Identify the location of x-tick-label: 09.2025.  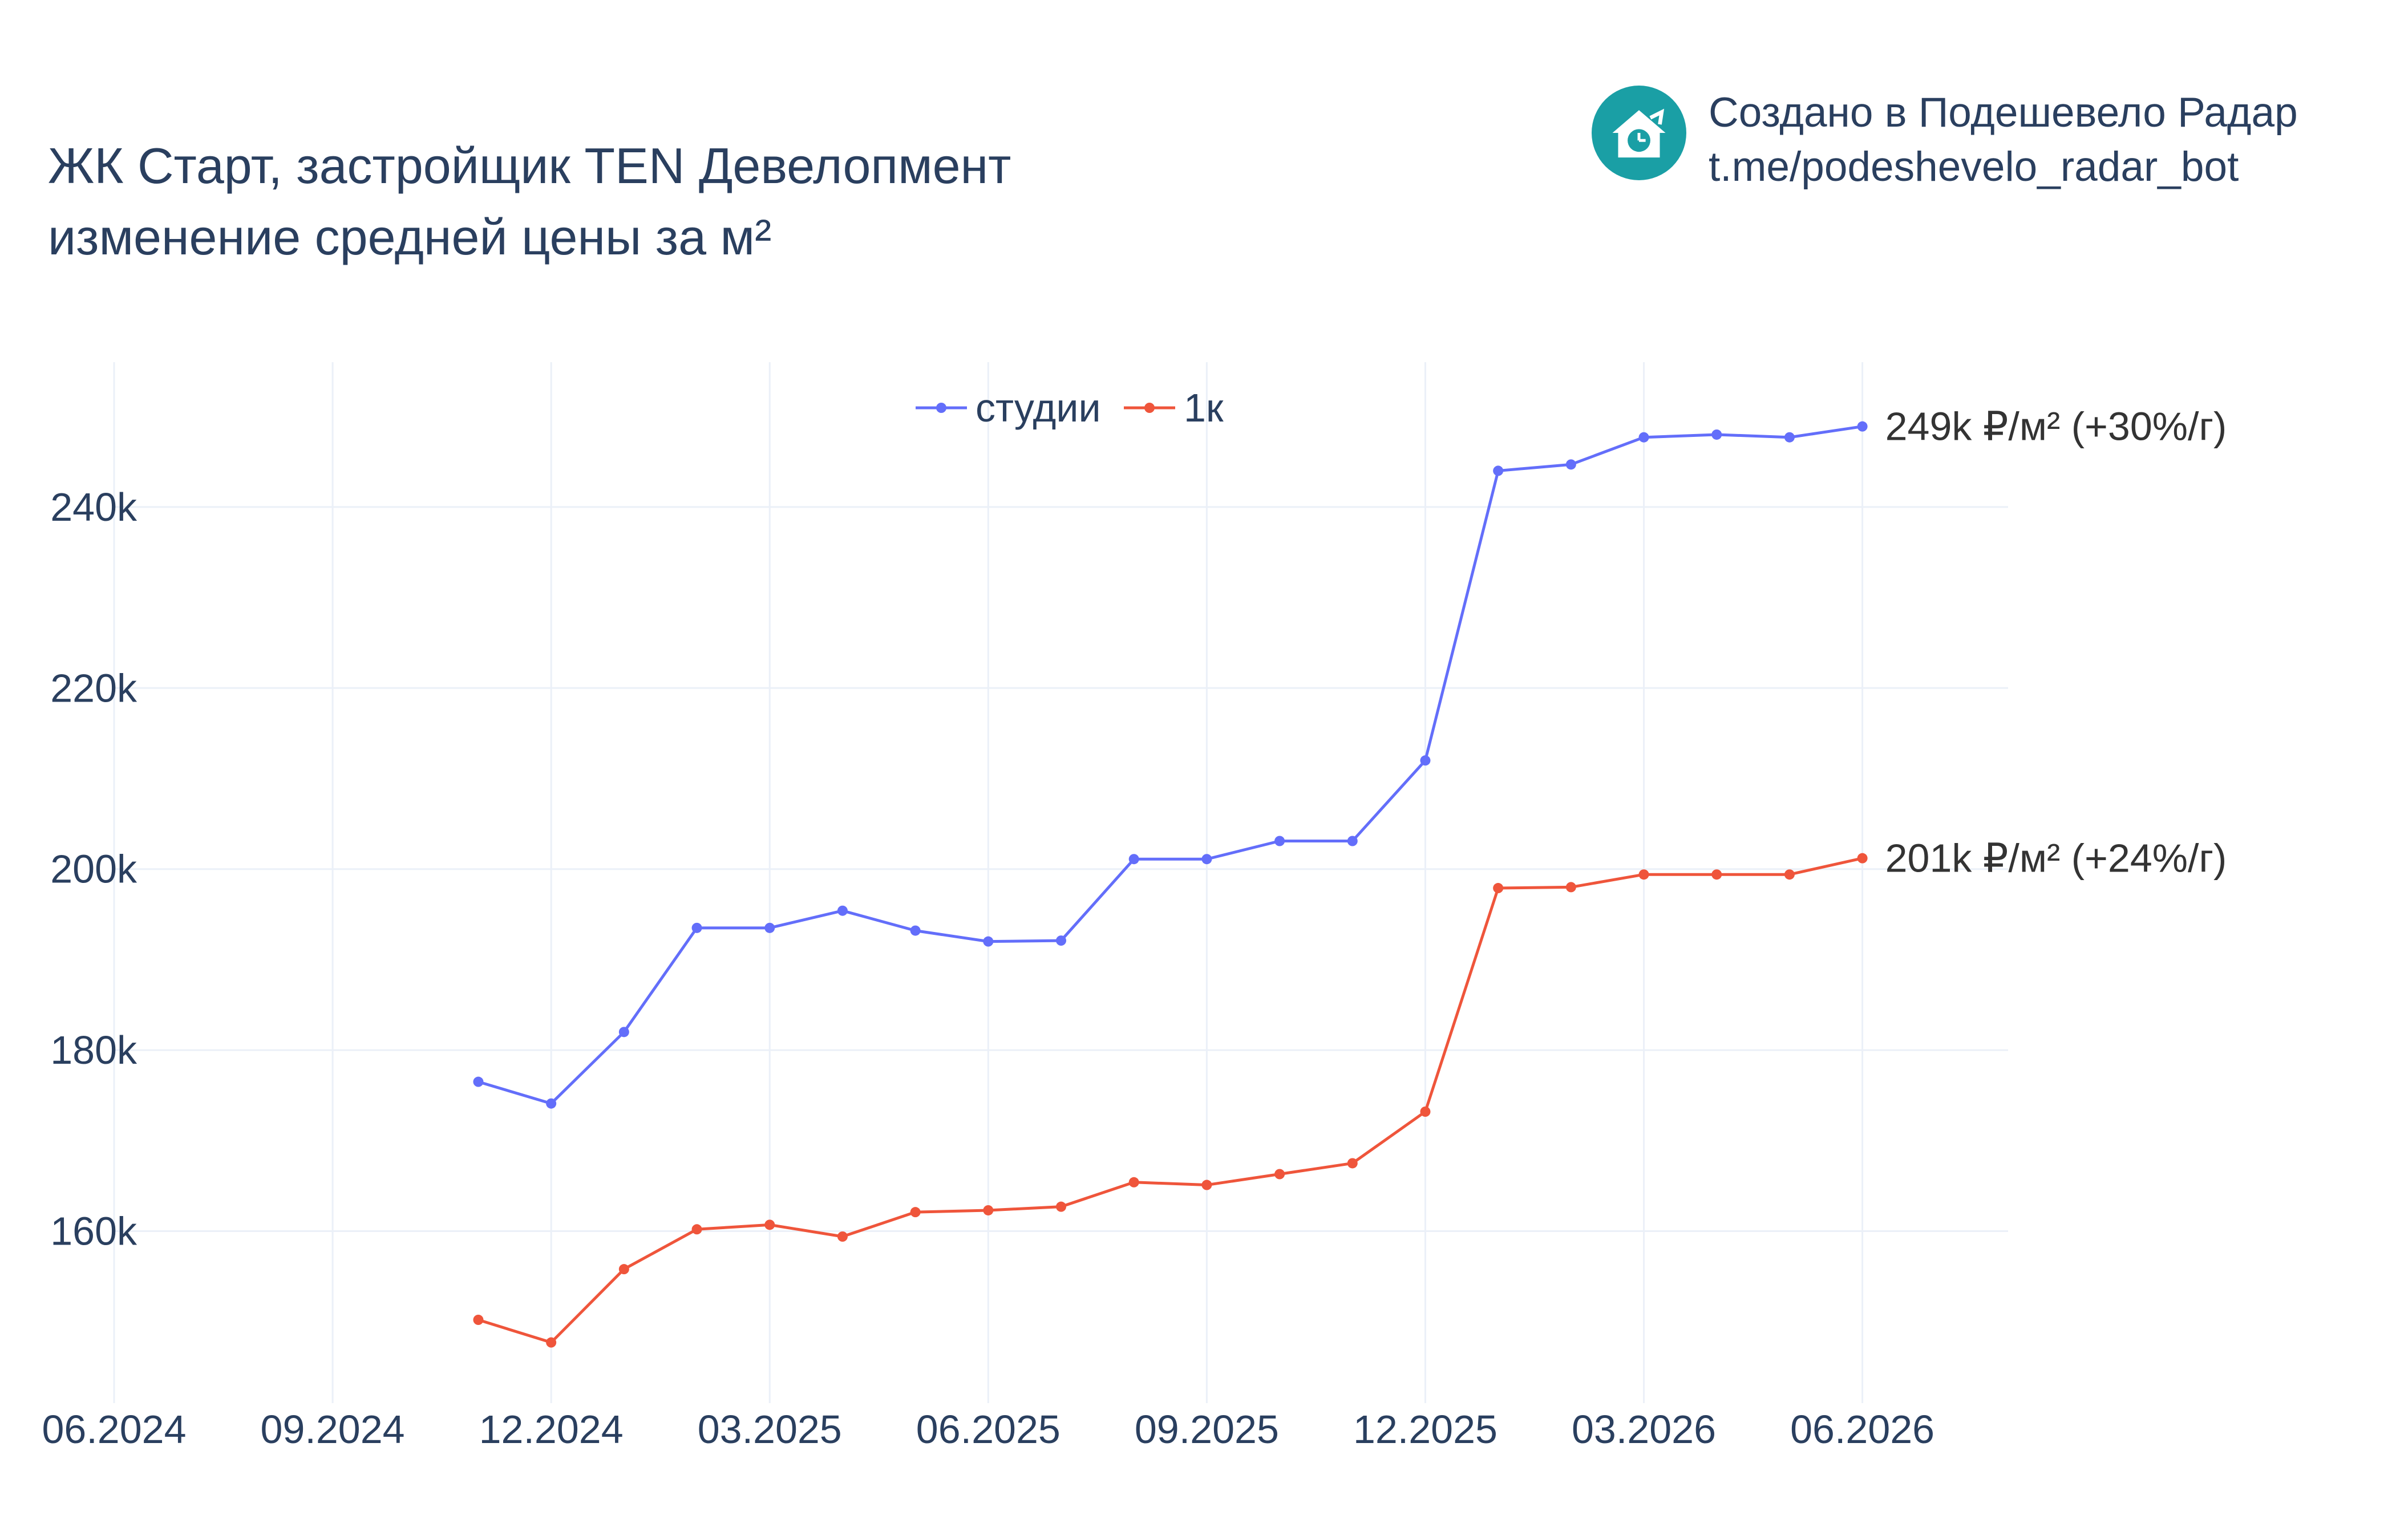
(1207, 1429).